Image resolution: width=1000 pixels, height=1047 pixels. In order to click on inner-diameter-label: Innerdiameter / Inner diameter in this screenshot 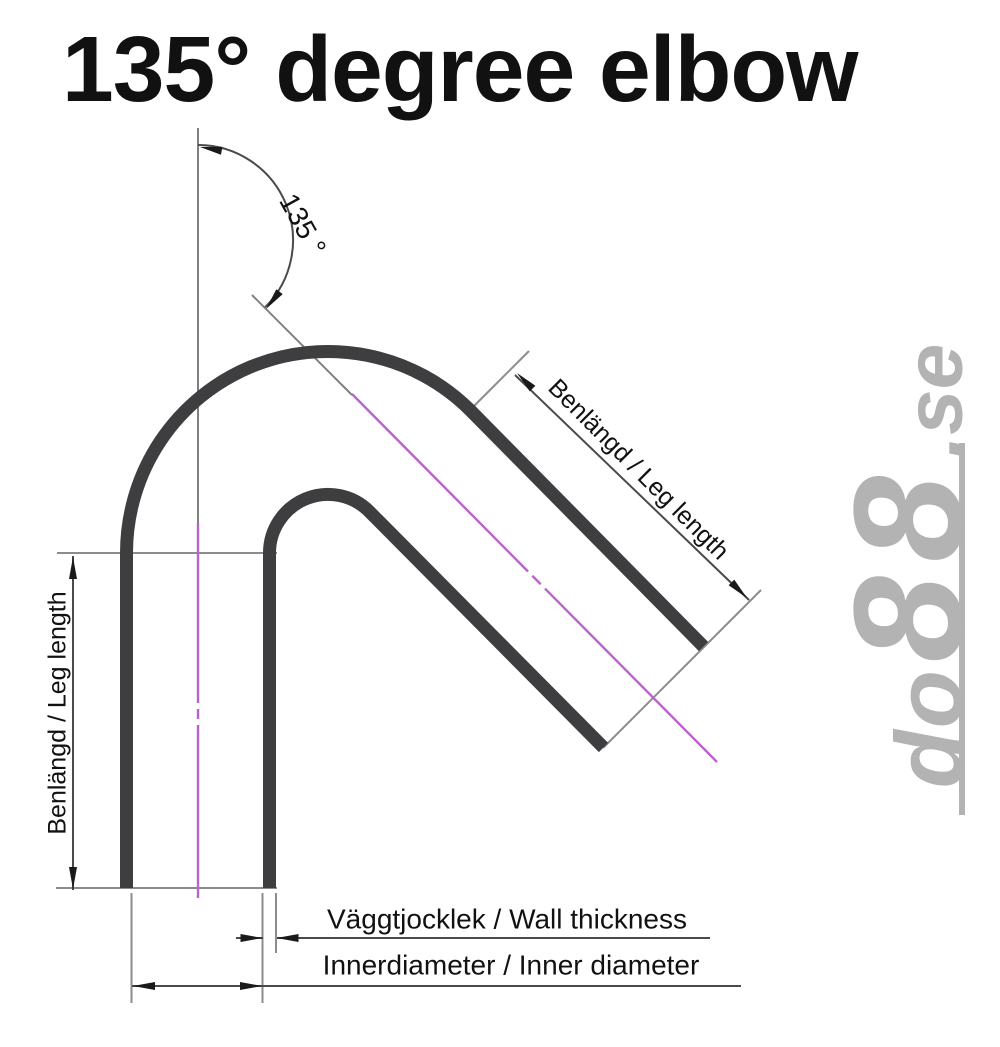, I will do `click(511, 965)`.